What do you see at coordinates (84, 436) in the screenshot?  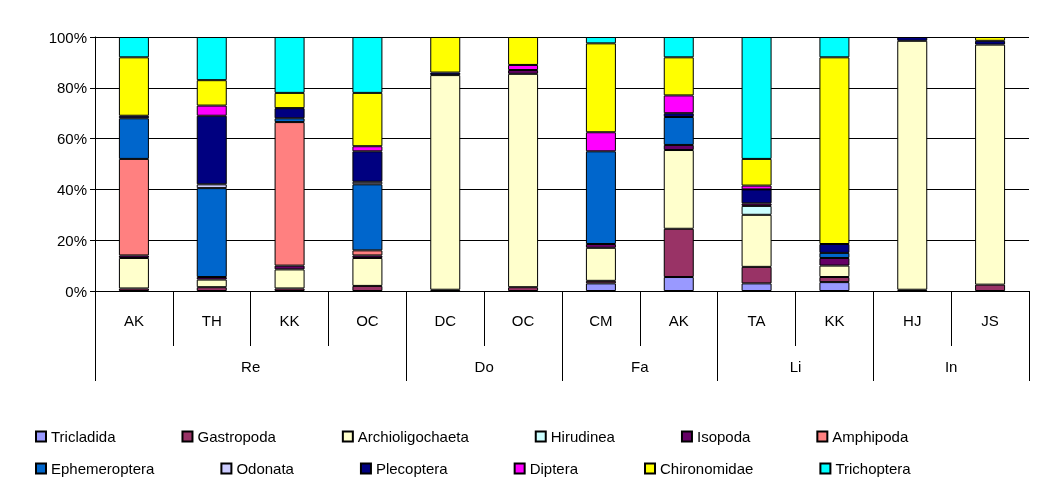 I see `legend-label: Tricladida` at bounding box center [84, 436].